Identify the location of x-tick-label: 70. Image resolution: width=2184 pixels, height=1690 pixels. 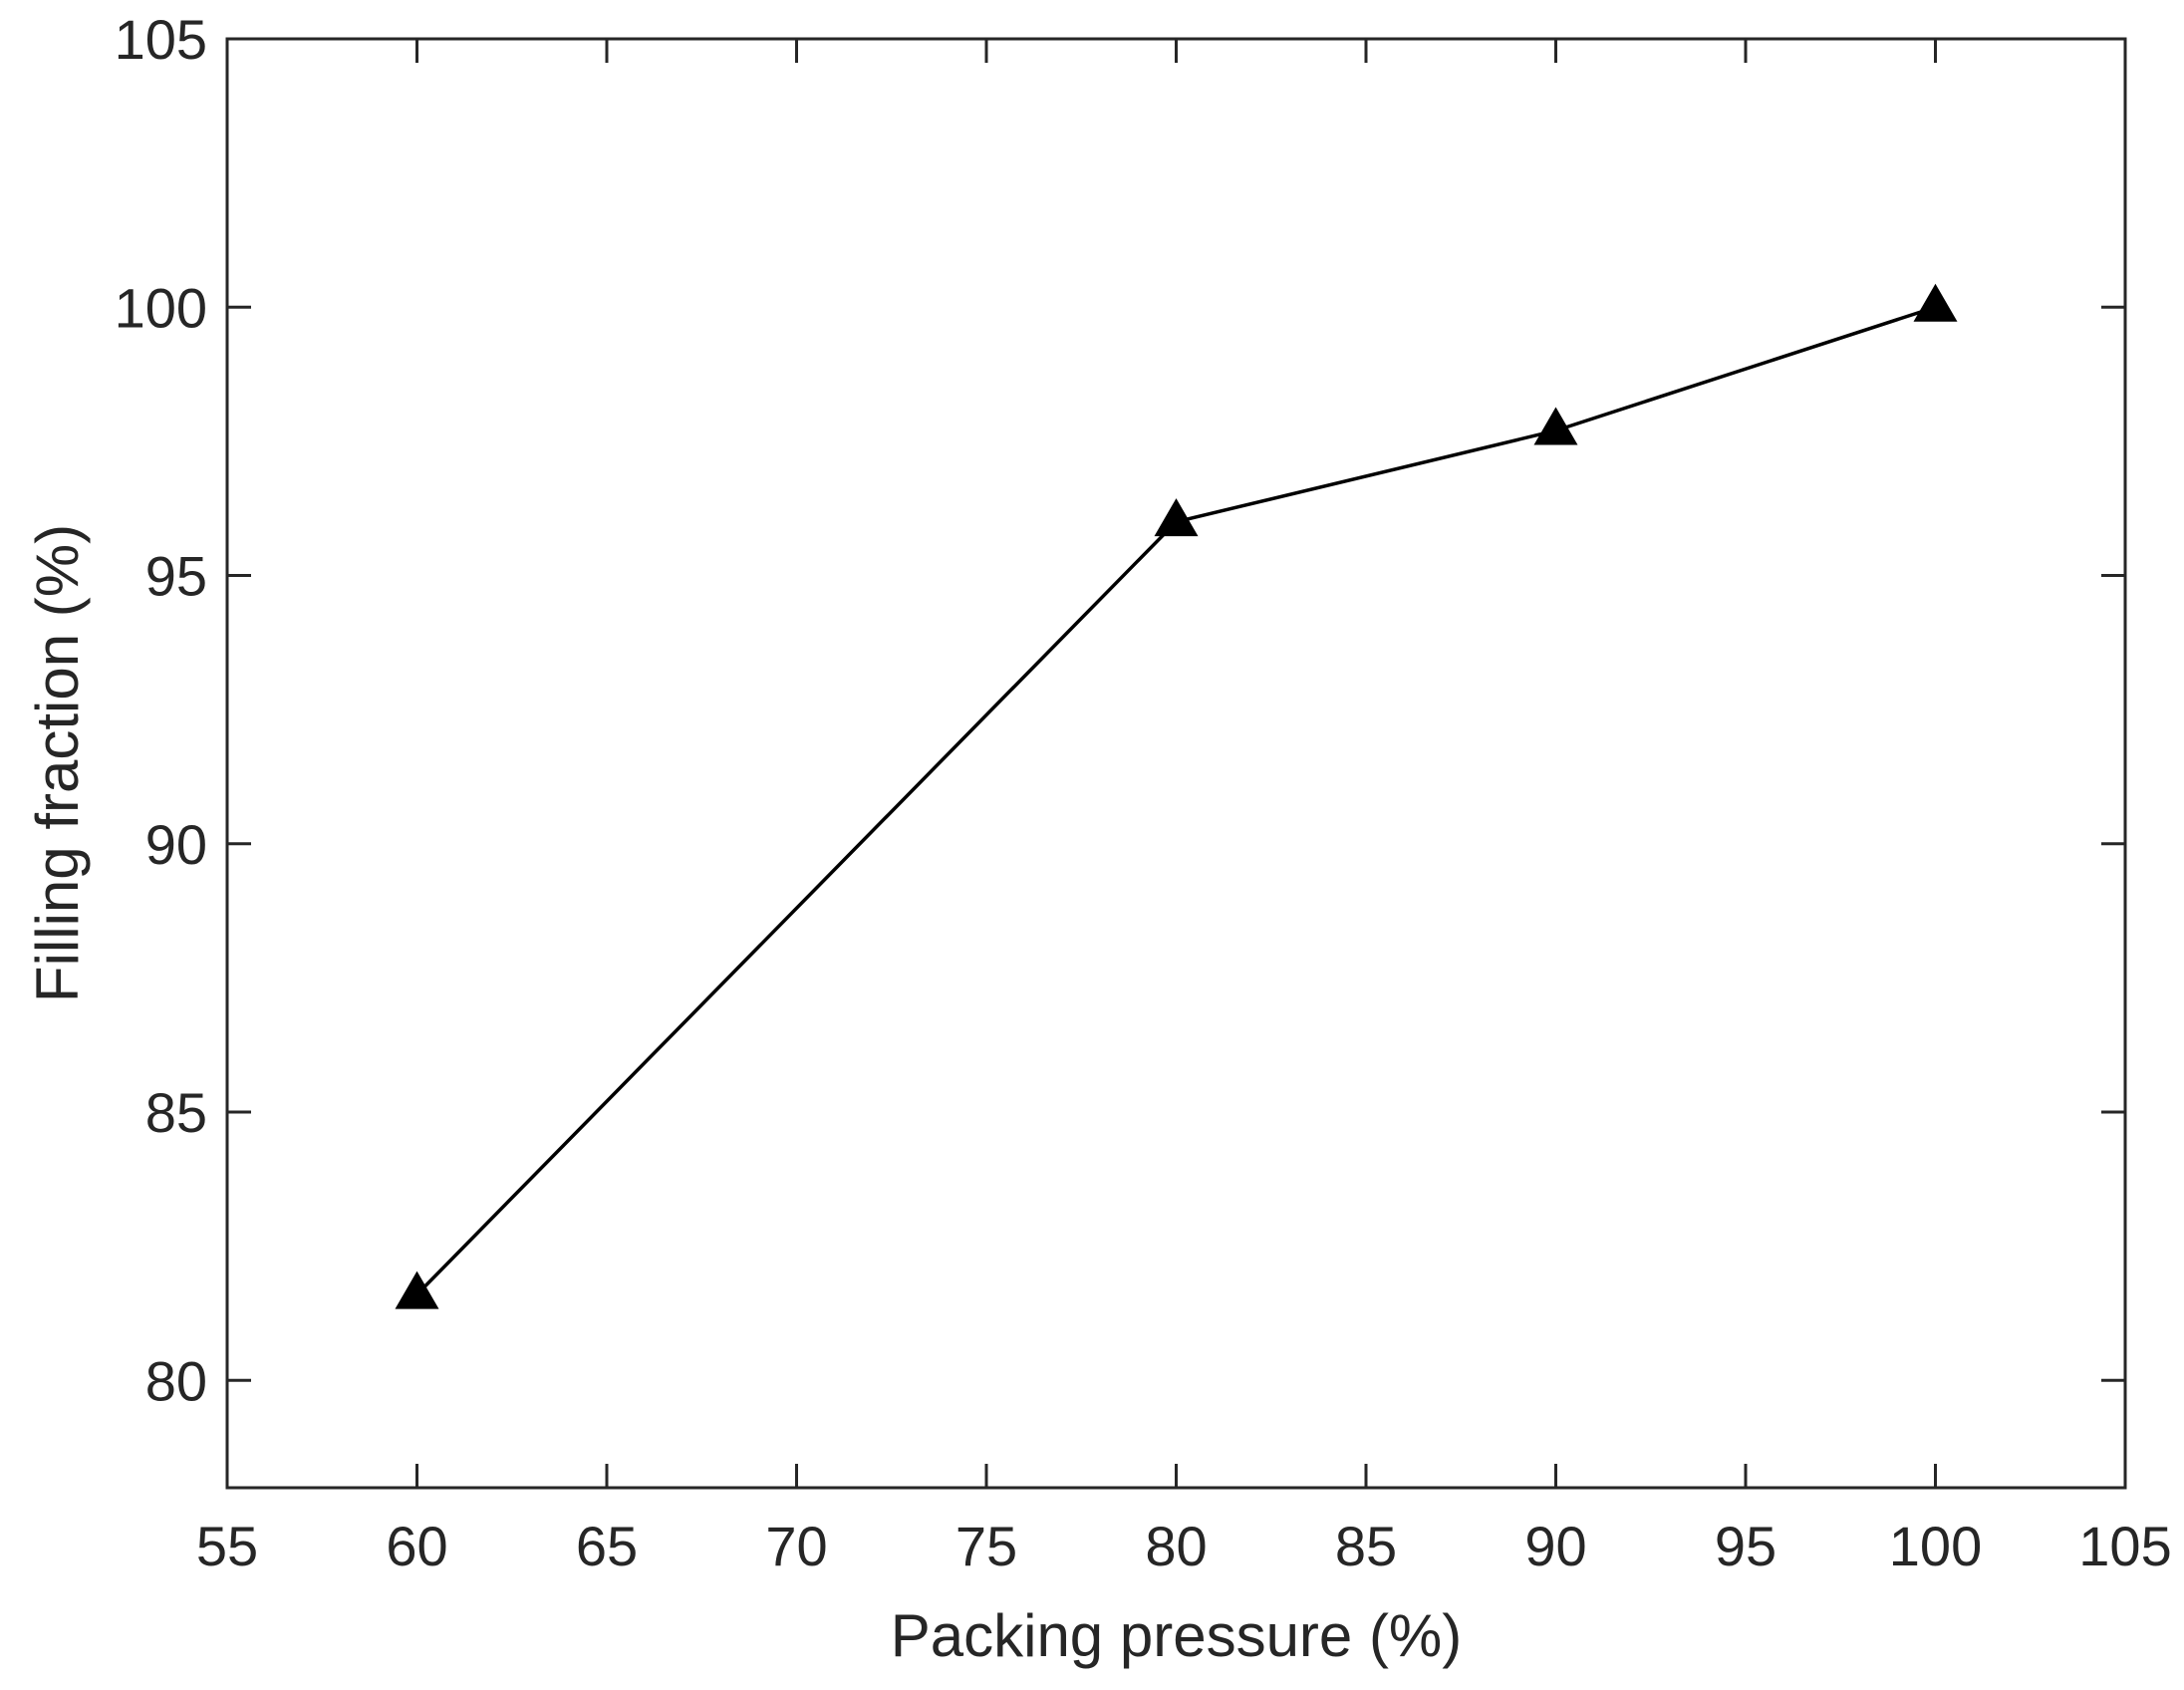
(796, 1546).